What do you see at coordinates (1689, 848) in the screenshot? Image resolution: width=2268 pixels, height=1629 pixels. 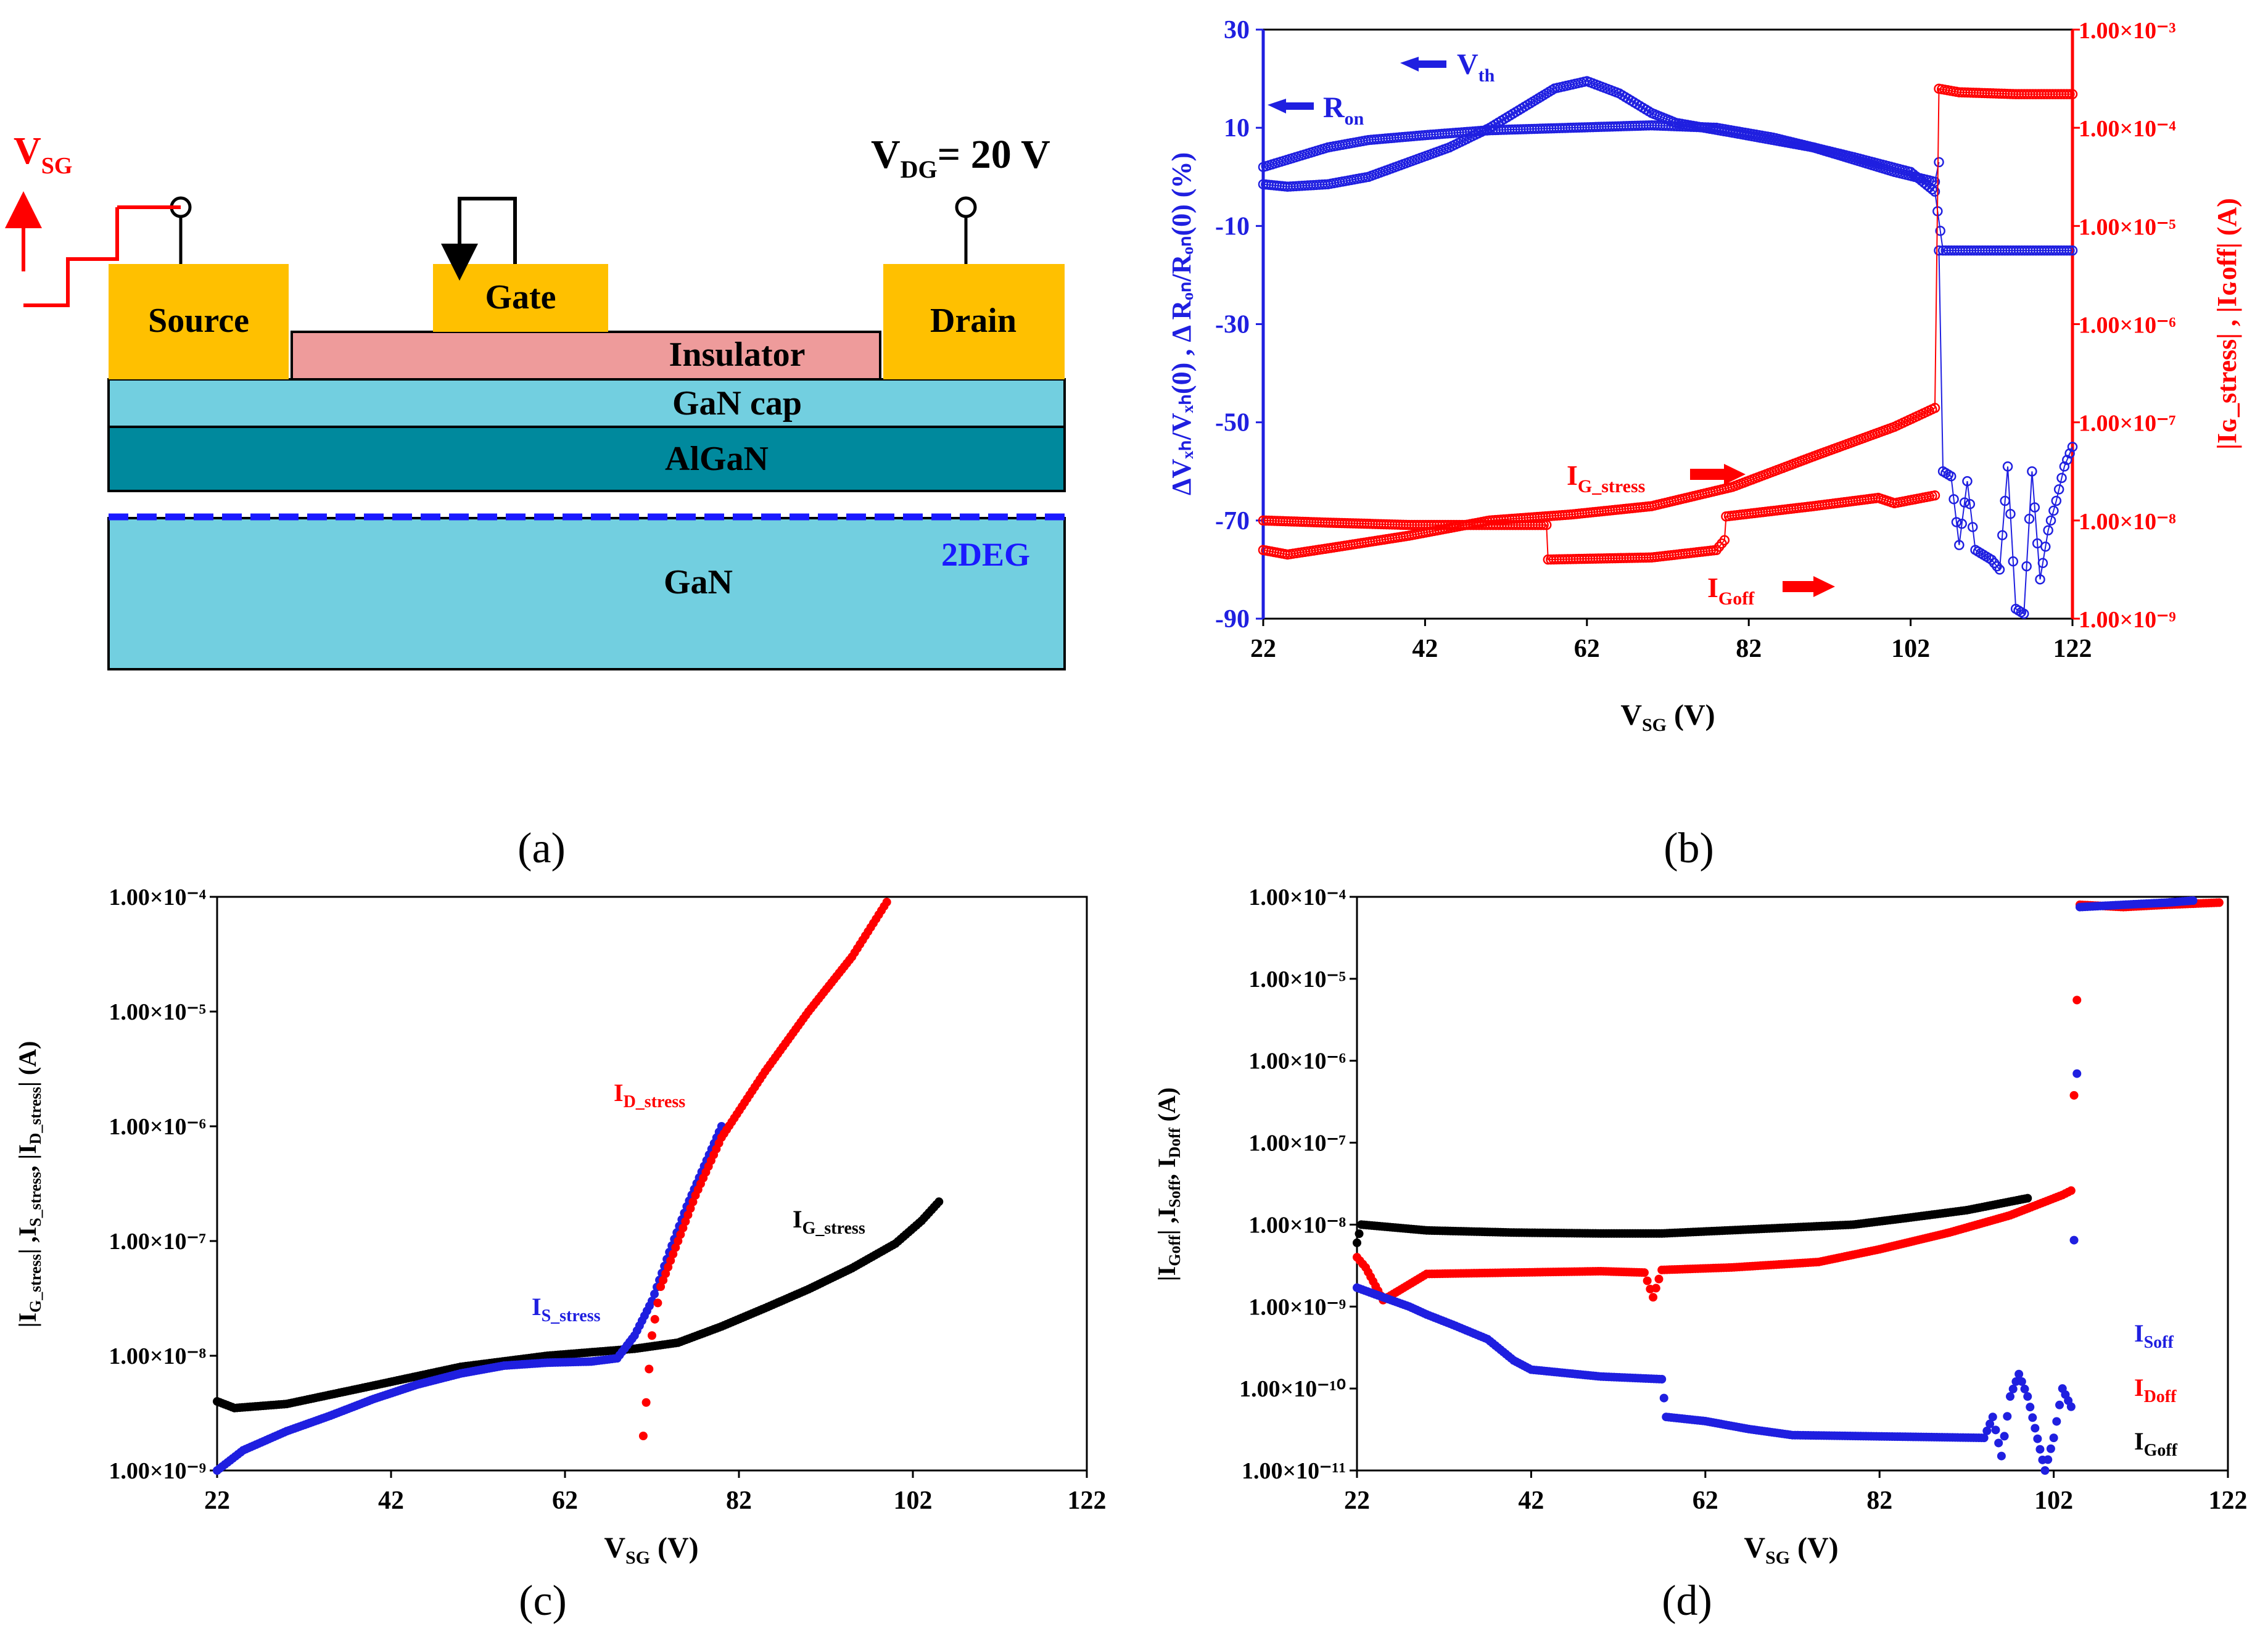 I see `caption-b: (b)` at bounding box center [1689, 848].